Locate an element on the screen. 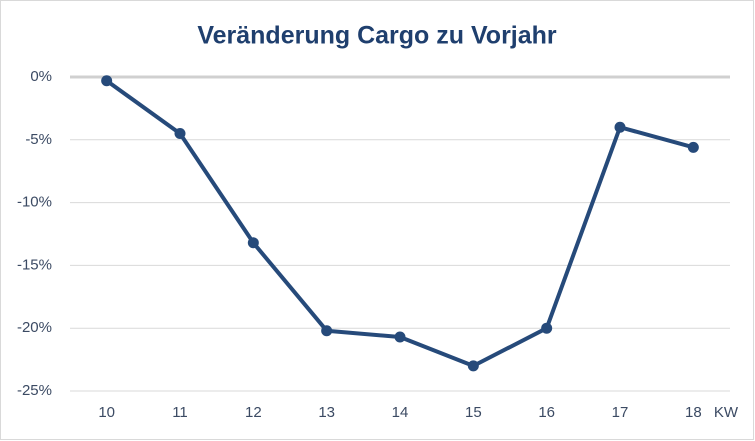 The height and width of the screenshot is (441, 755). x-tick-label: 14 is located at coordinates (400, 412).